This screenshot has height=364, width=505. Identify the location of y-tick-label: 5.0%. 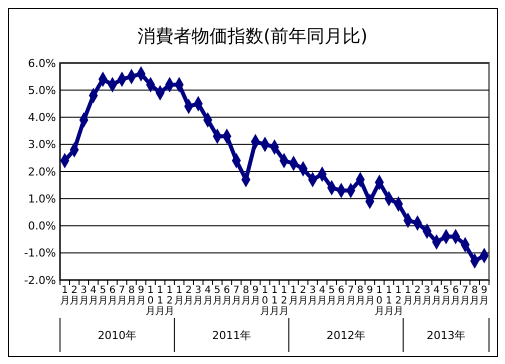
(42, 90).